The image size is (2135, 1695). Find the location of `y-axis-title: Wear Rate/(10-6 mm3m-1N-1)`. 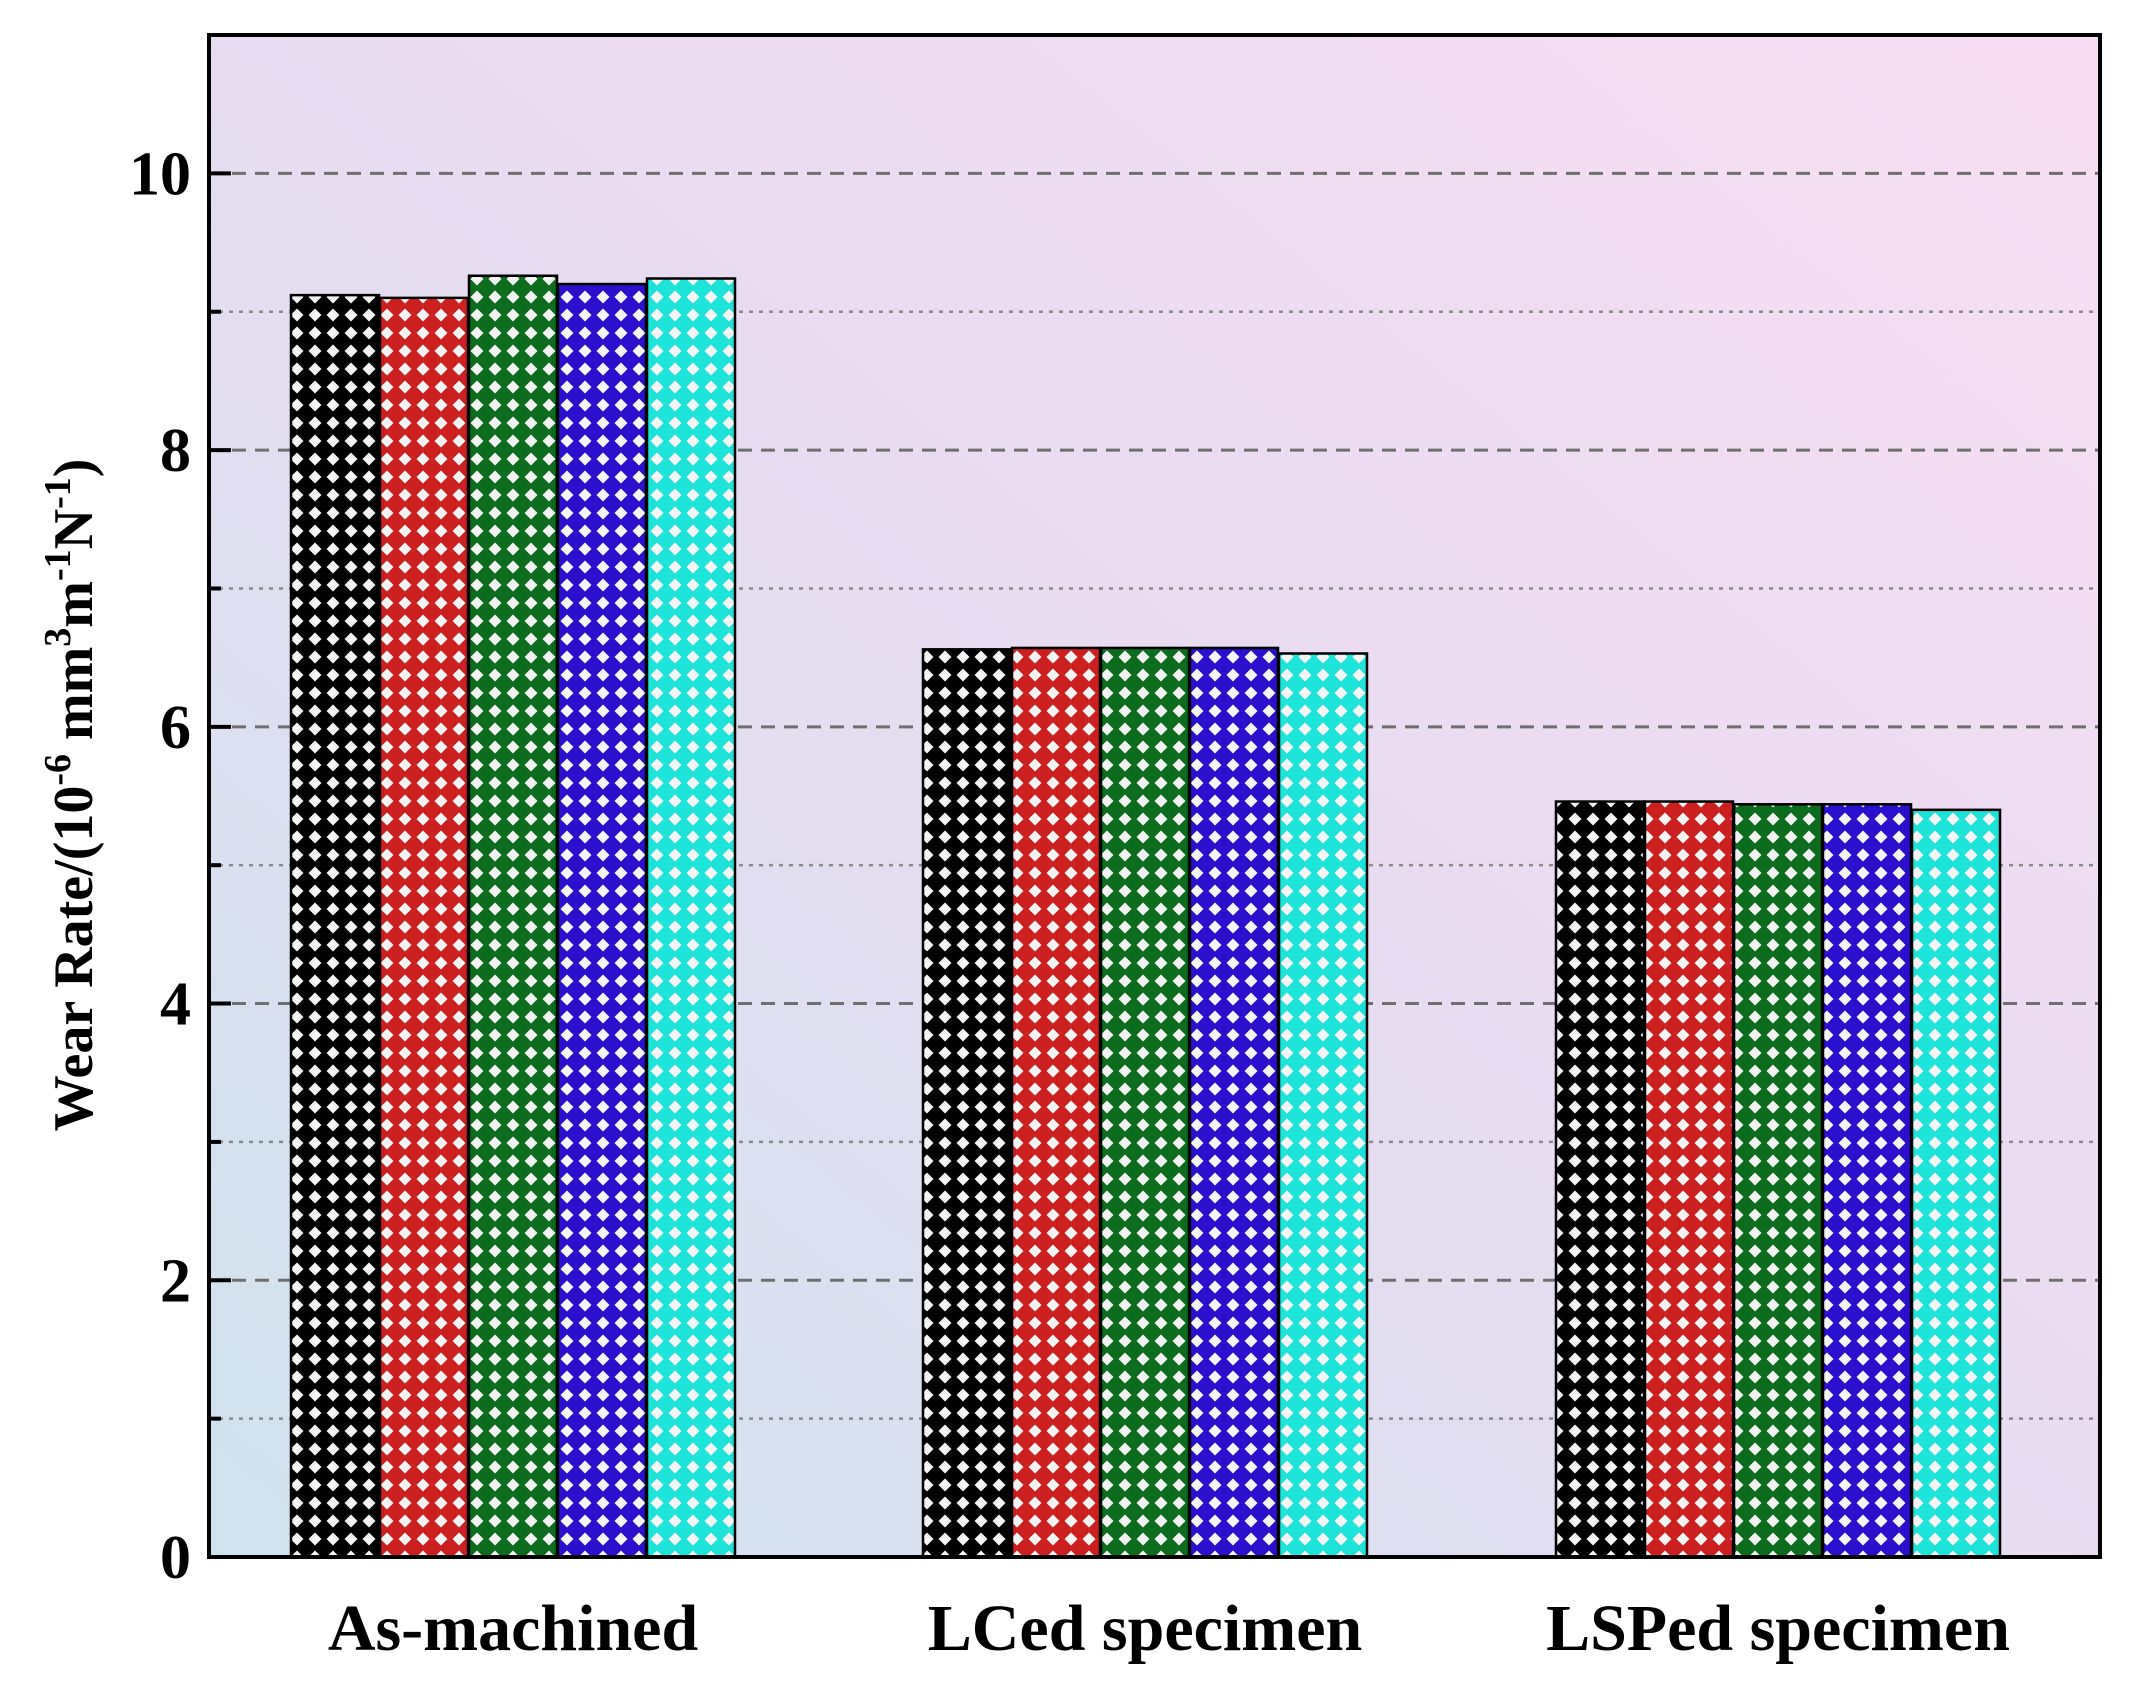

y-axis-title: Wear Rate/(10-6 mm3m-1N-1) is located at coordinates (71, 795).